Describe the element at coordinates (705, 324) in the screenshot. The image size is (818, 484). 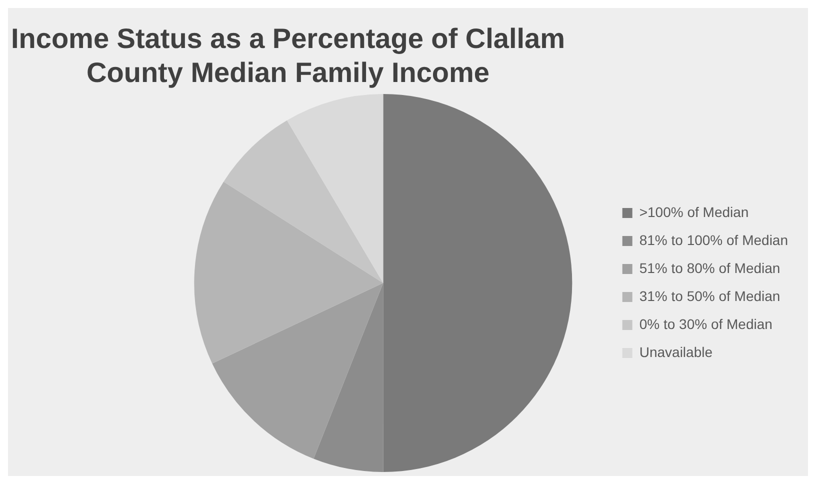
I see `legend-label: 0% to 30% of Median` at that location.